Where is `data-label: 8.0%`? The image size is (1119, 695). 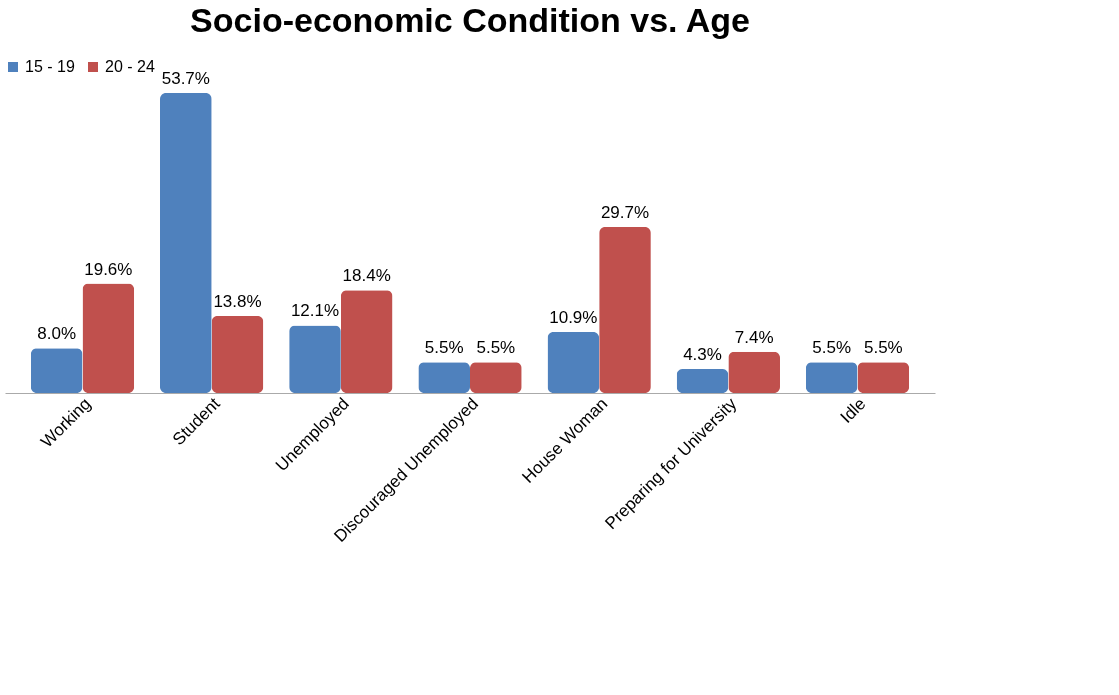
data-label: 8.0% is located at coordinates (57, 334).